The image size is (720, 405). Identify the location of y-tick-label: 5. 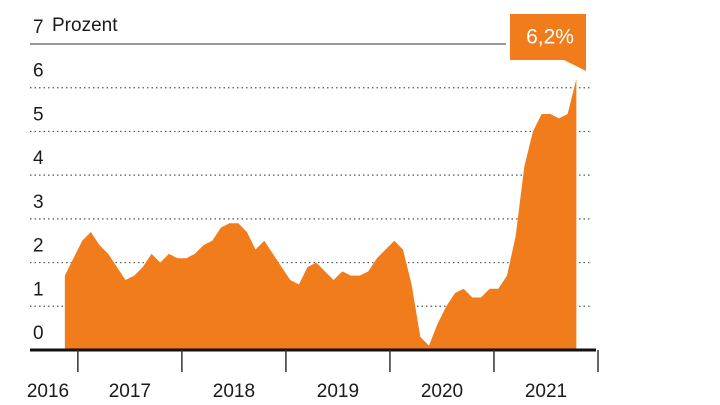
(38, 114).